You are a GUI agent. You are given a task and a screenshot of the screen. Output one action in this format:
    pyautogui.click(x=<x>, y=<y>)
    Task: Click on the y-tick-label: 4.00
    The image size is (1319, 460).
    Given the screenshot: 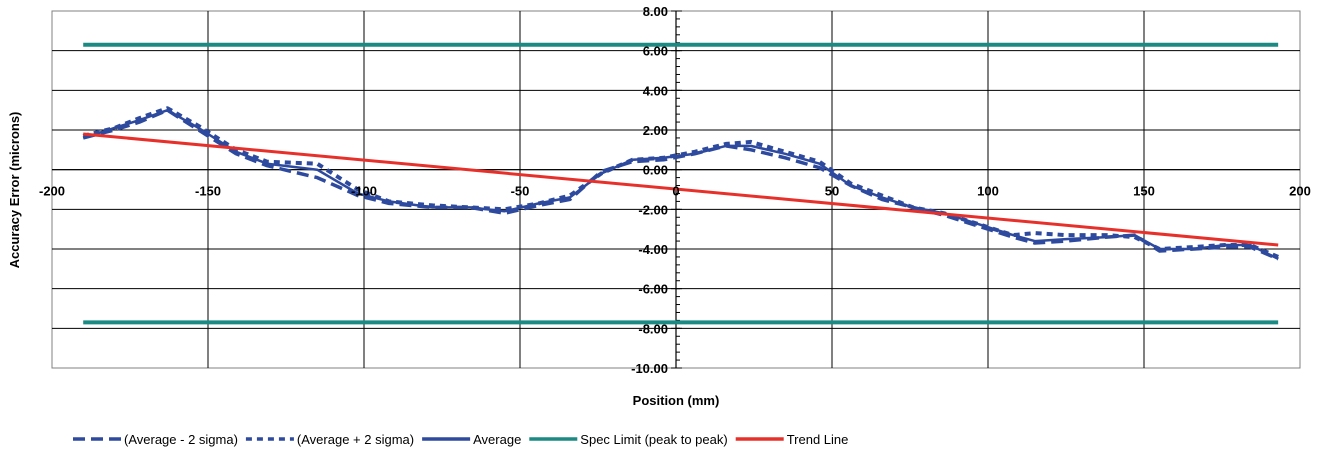 What is the action you would take?
    pyautogui.click(x=655, y=90)
    